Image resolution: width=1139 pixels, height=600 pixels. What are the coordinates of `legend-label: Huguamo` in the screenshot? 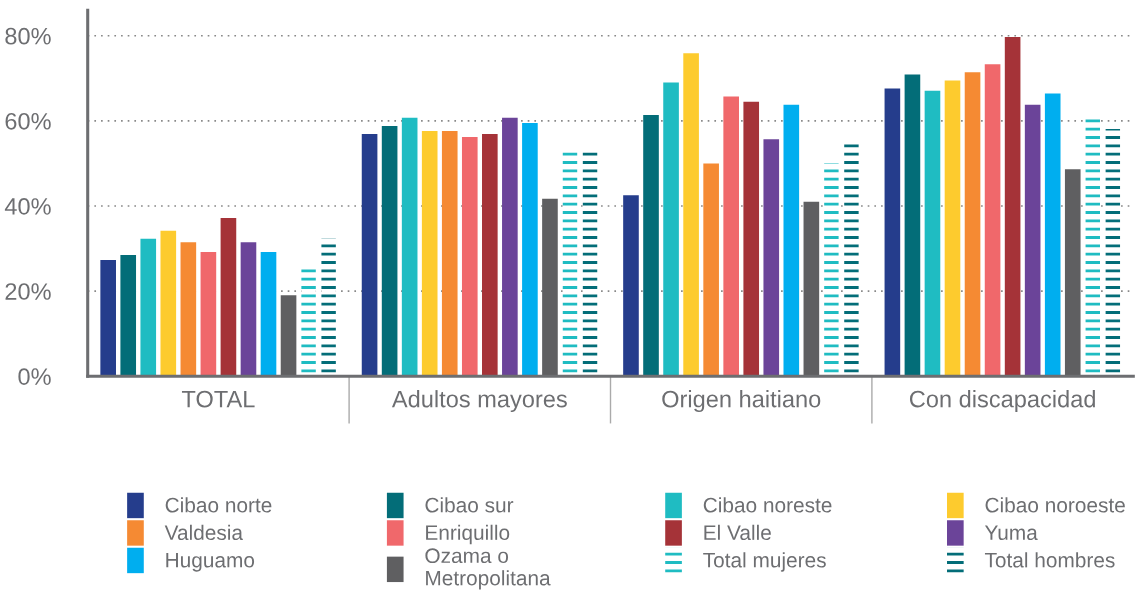 It's located at (210, 562).